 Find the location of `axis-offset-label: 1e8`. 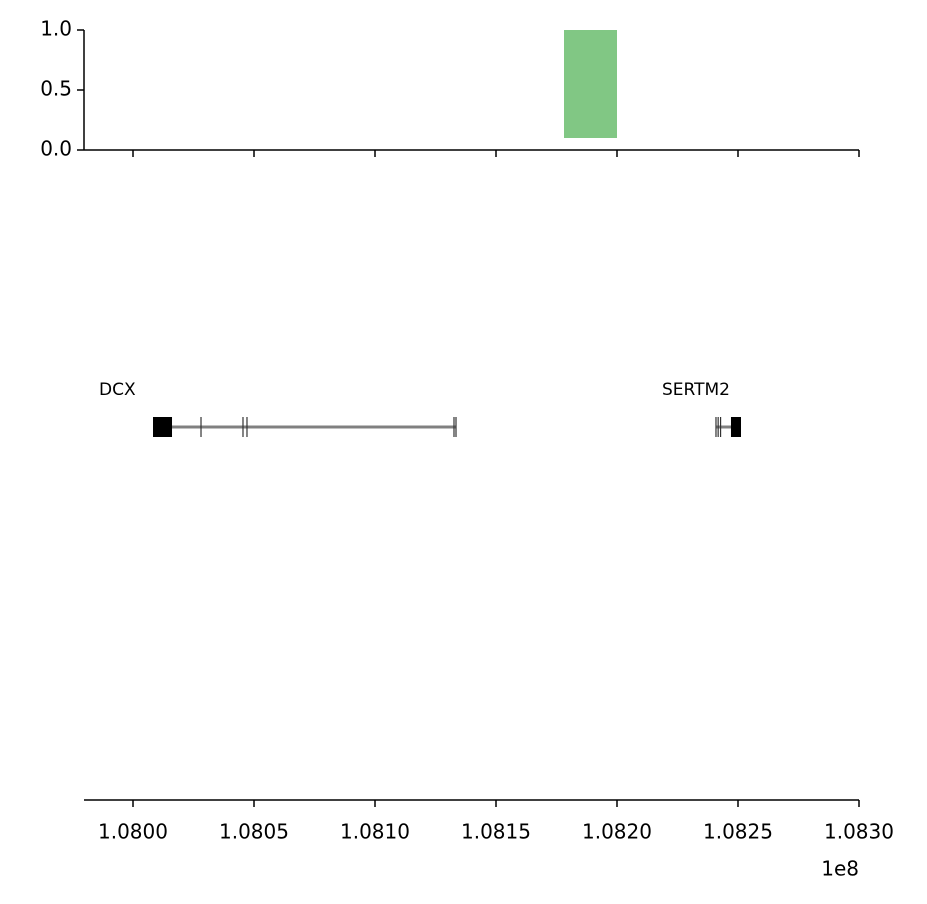

axis-offset-label: 1e8 is located at coordinates (840, 869).